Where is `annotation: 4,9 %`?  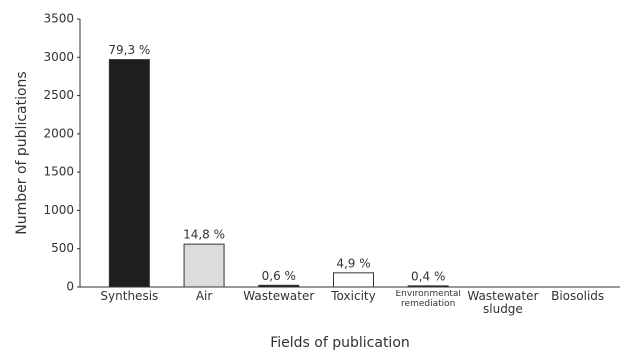
annotation: 4,9 % is located at coordinates (353, 263).